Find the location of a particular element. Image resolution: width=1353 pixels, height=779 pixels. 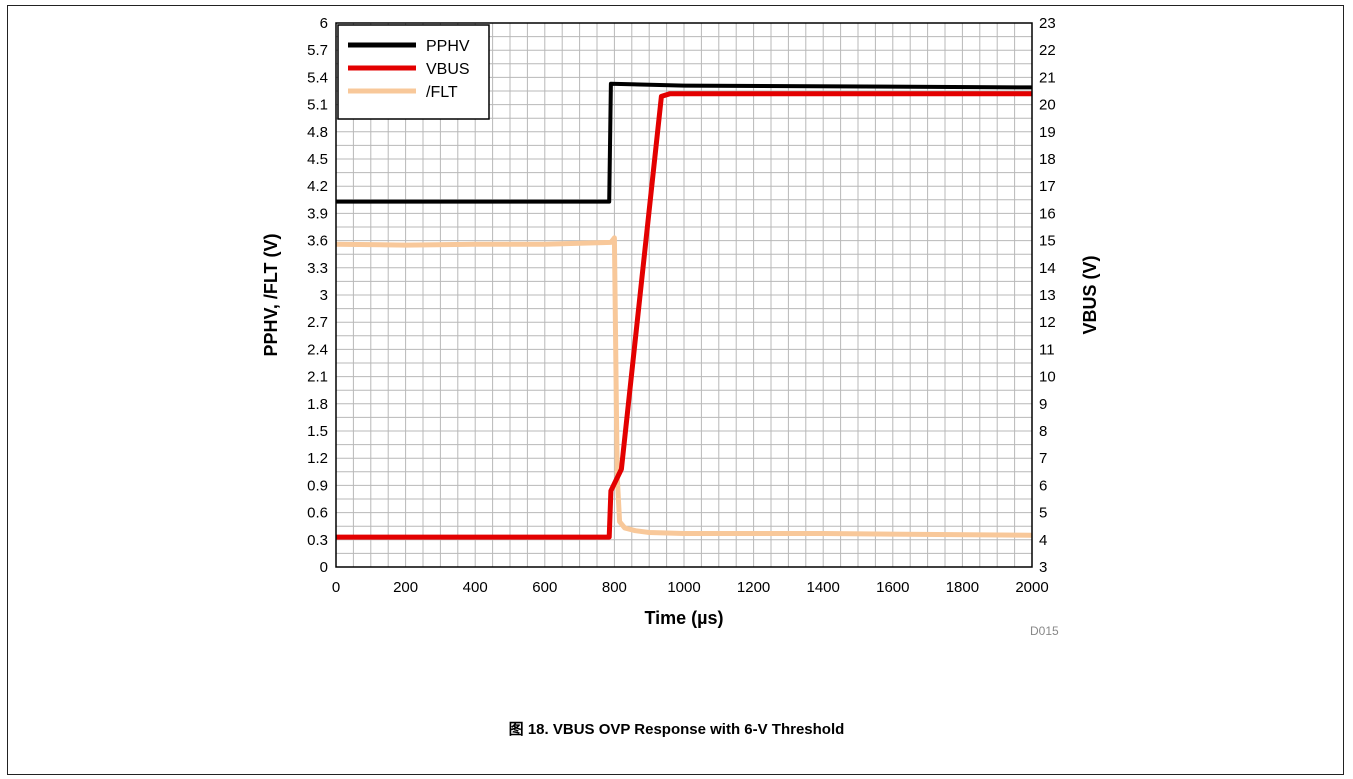

y-left-tick-label: 5.7 is located at coordinates (317, 50).